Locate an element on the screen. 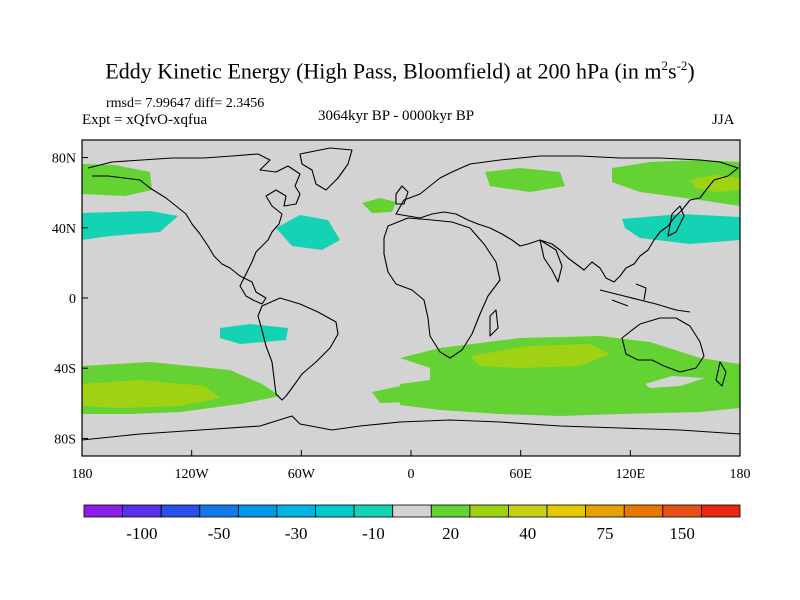  cyan-region-s-pacific is located at coordinates (254, 334).